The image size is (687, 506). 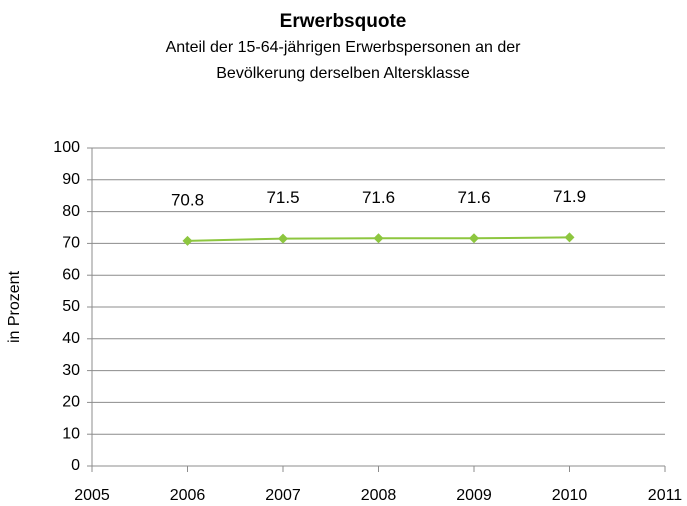 I want to click on data-label: 71.9, so click(x=569, y=196).